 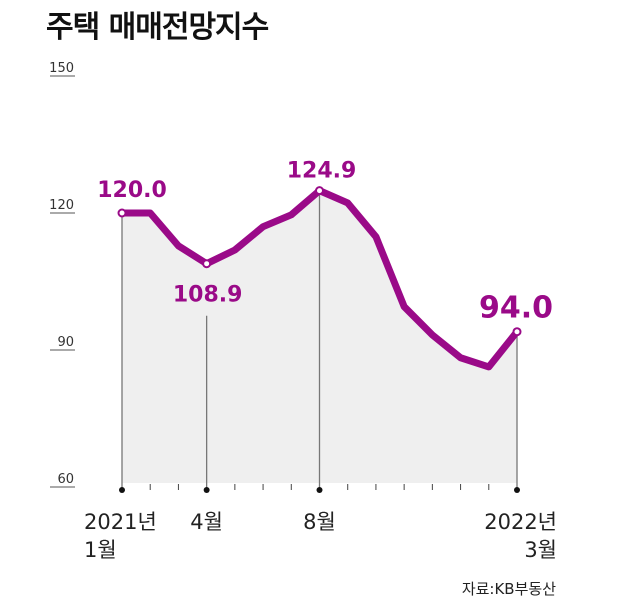 I want to click on y-tick-label: 120, so click(x=61, y=205).